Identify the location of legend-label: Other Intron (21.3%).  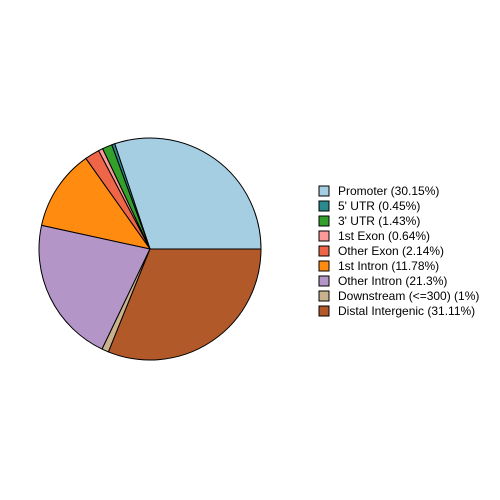
(392, 281).